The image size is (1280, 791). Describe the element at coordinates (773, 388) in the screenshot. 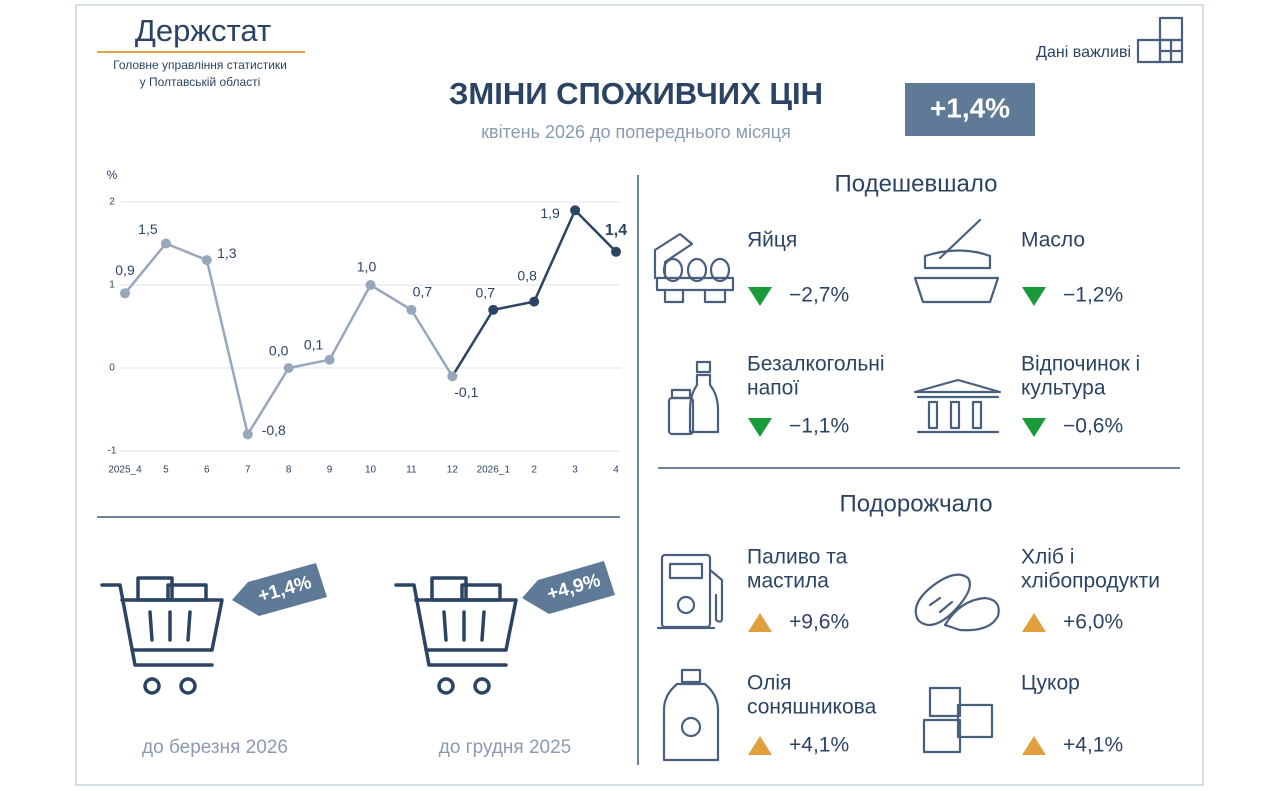

I see `item-name: напої` at that location.